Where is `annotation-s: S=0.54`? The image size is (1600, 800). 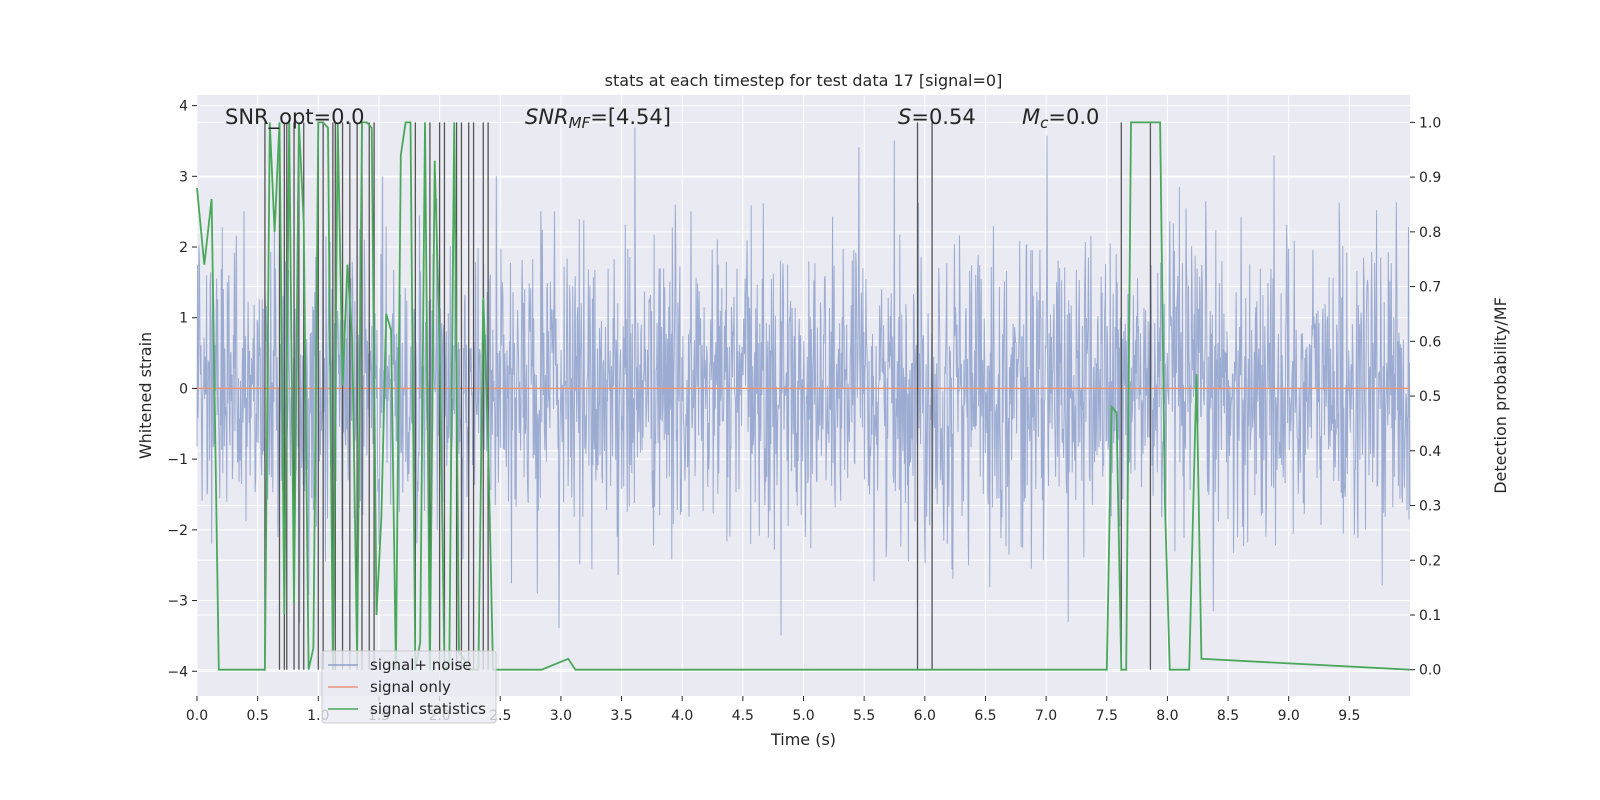
annotation-s: S=0.54 is located at coordinates (937, 117).